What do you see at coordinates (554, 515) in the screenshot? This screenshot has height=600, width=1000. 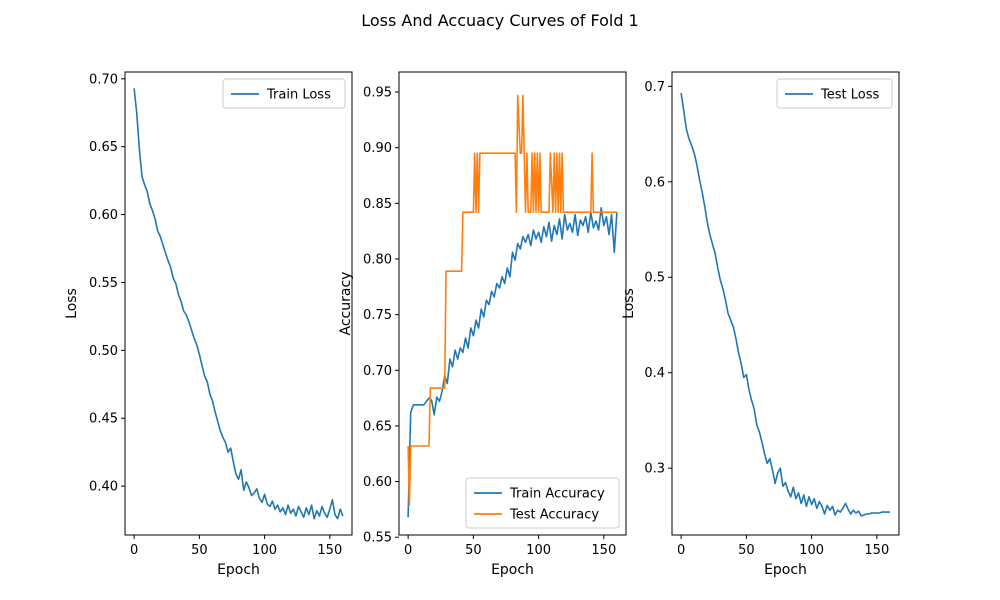 I see `legend-label: Test Accuracy` at bounding box center [554, 515].